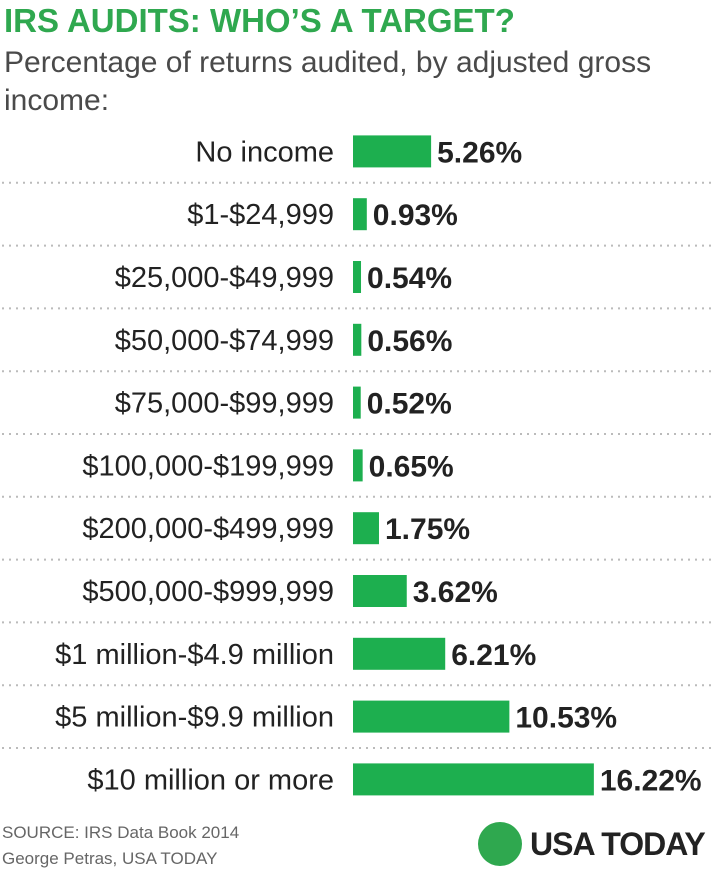  What do you see at coordinates (493, 655) in the screenshot?
I see `value-label: 6.21%` at bounding box center [493, 655].